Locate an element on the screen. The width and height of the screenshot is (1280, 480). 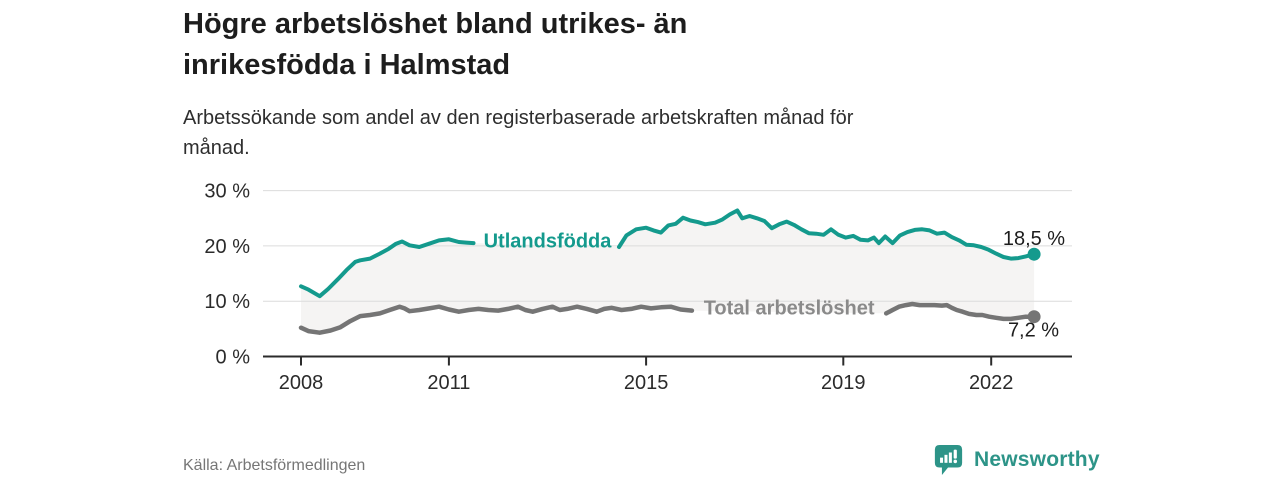
newsworthy-logo: Newsworthy is located at coordinates (1016, 460).